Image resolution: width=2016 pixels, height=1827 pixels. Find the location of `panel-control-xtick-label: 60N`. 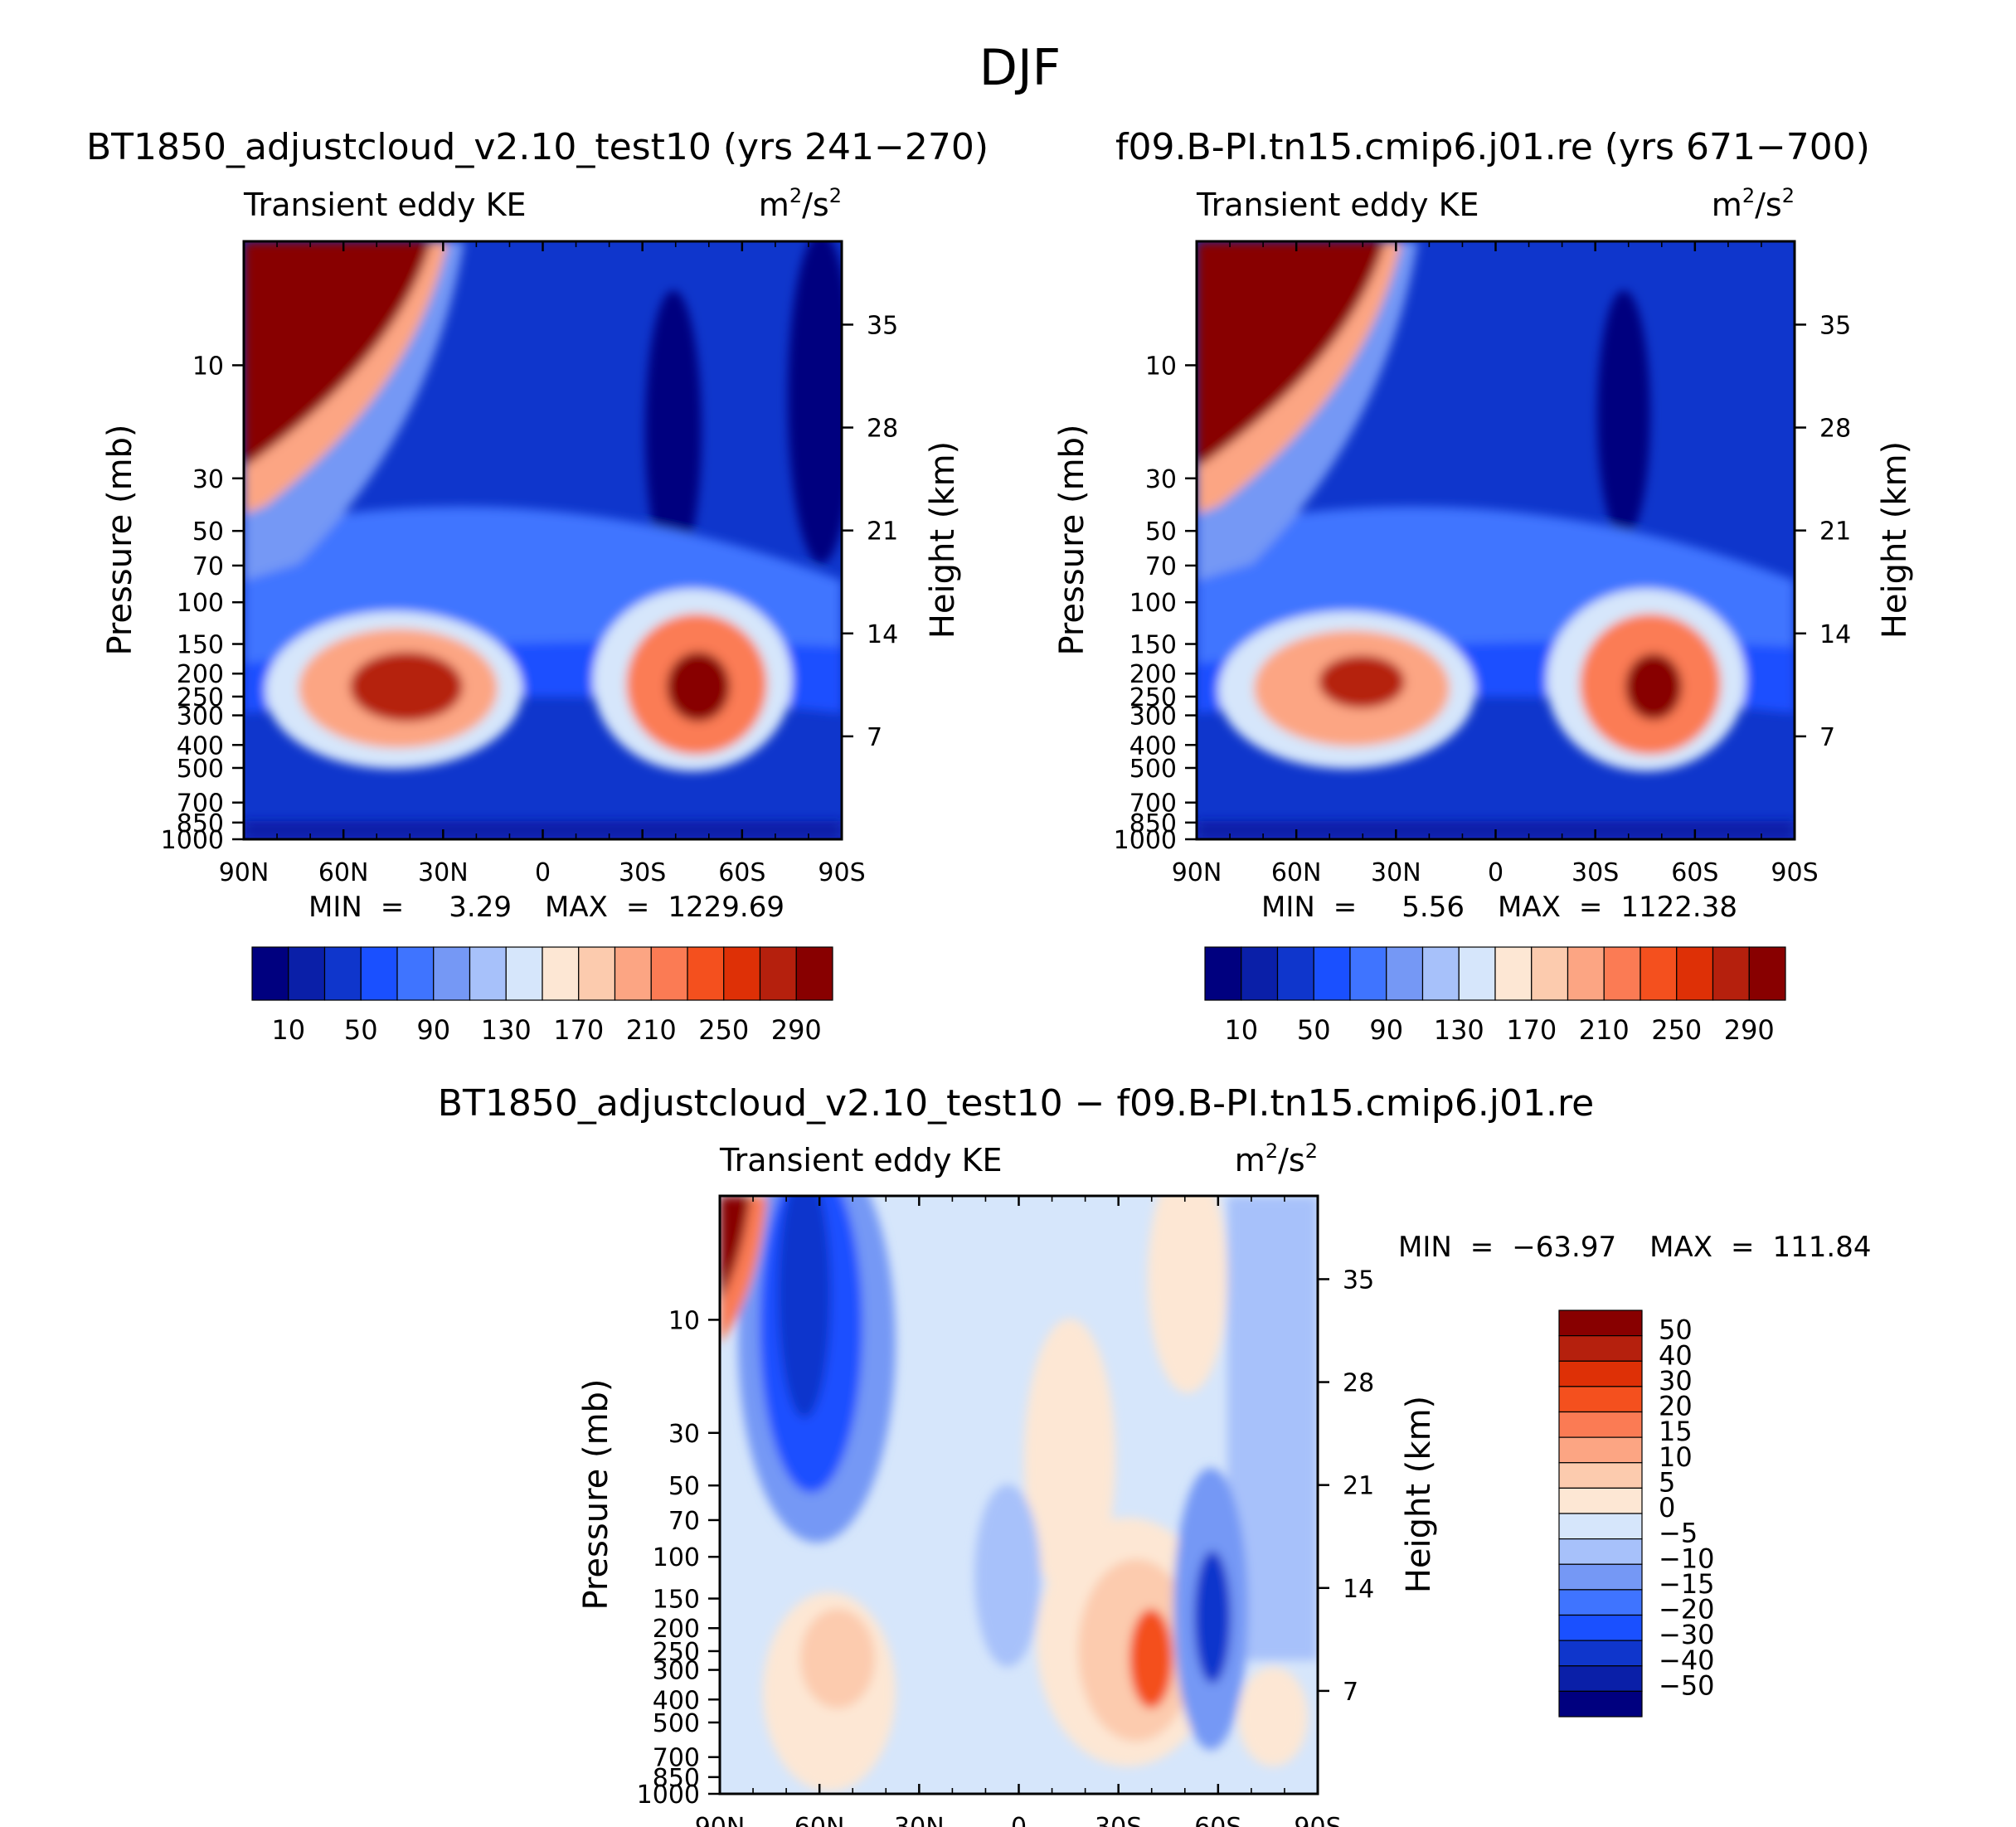

panel-control-xtick-label: 60N is located at coordinates (1296, 872).